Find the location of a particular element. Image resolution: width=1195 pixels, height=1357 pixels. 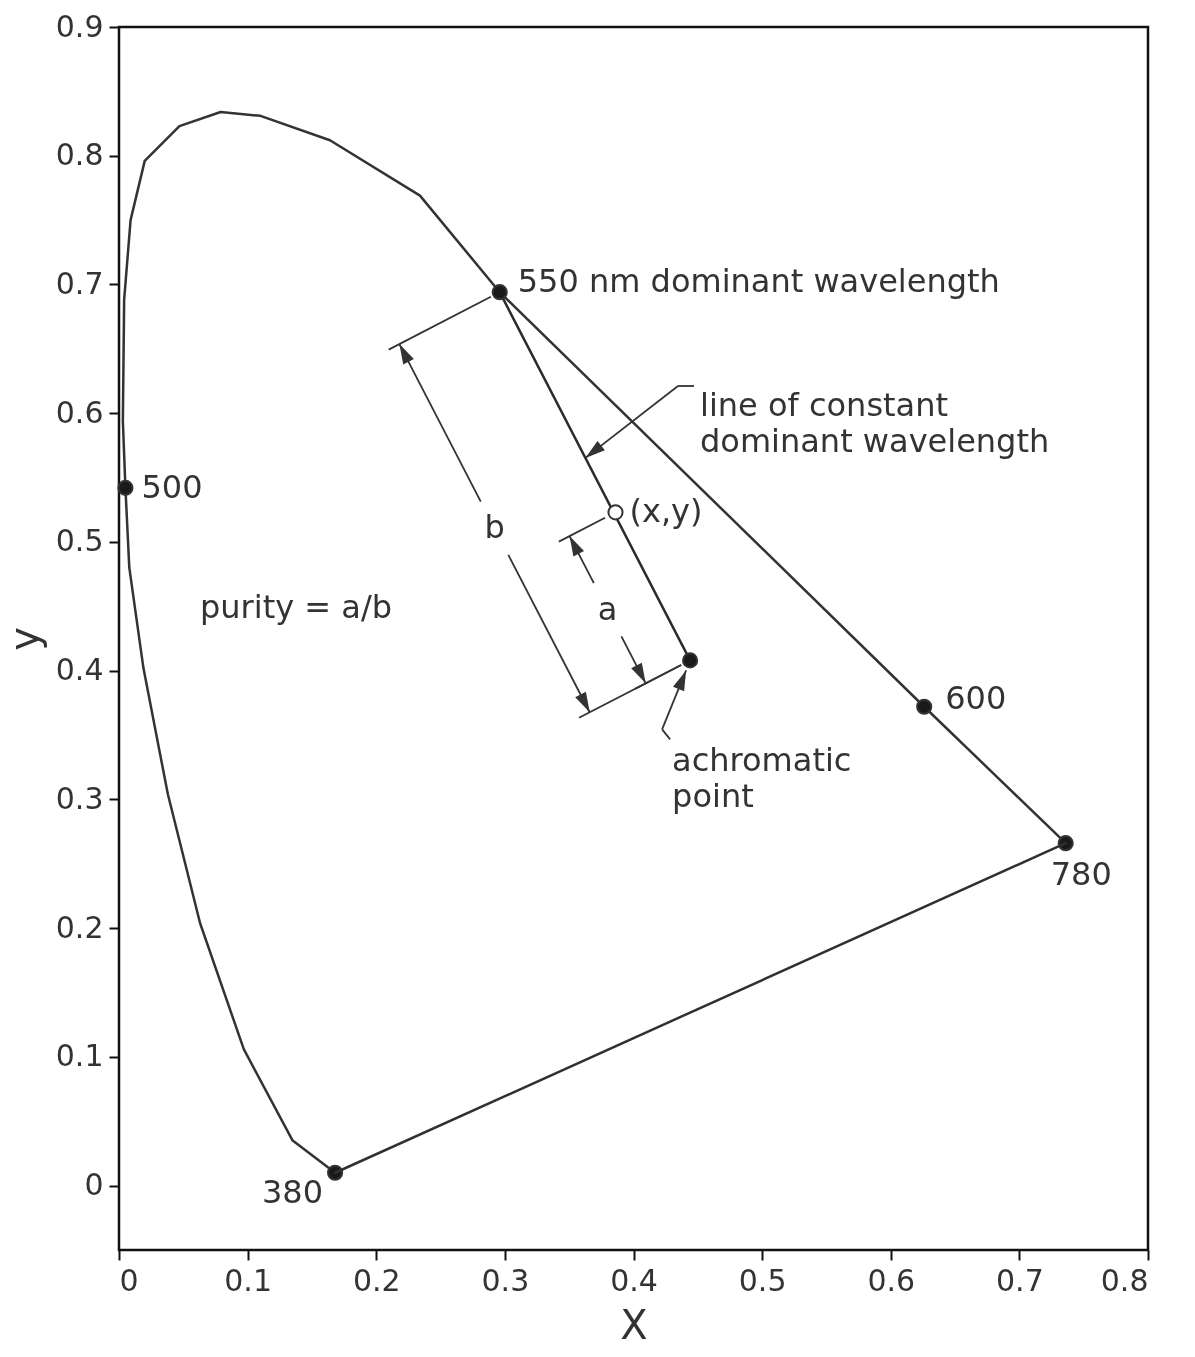

annotation: (x,y) is located at coordinates (666, 511).